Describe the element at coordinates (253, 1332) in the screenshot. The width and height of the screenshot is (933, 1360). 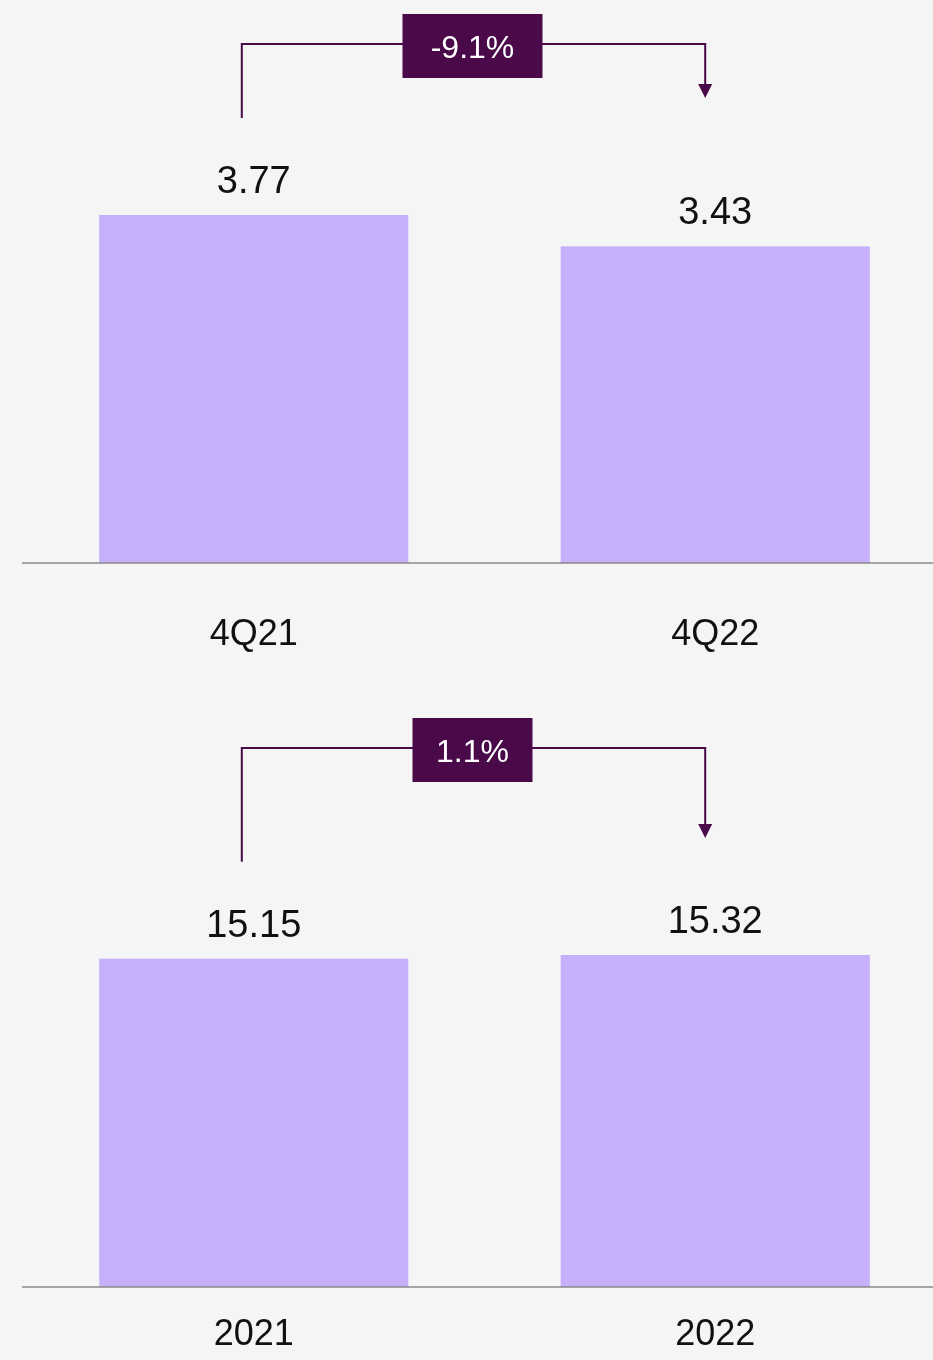
I see `x-tick-label: 2021` at that location.